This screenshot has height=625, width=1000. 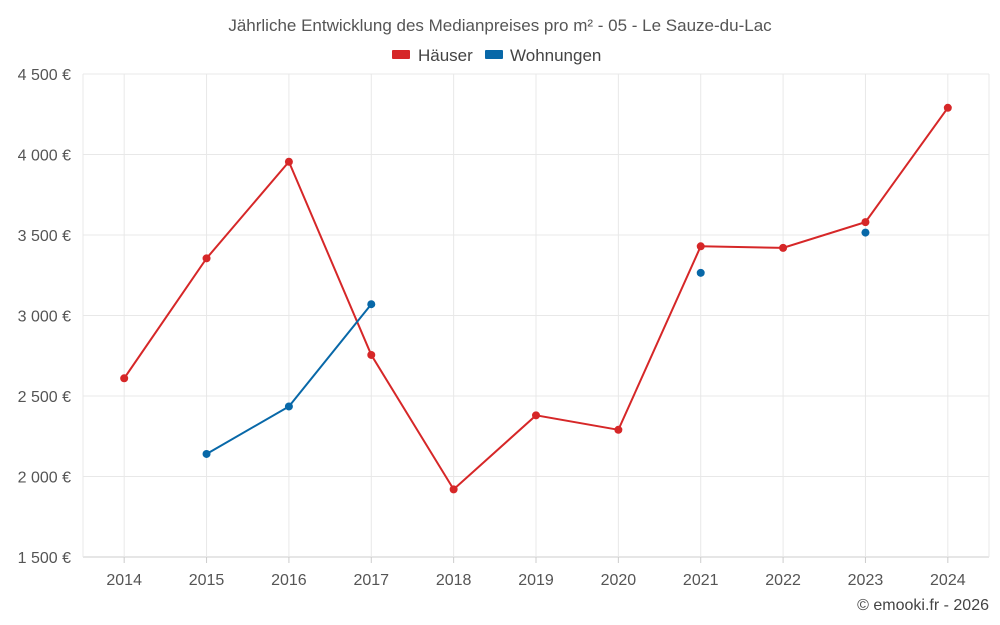 What do you see at coordinates (288, 406) in the screenshot?
I see `data-point-wohnungen-2016` at bounding box center [288, 406].